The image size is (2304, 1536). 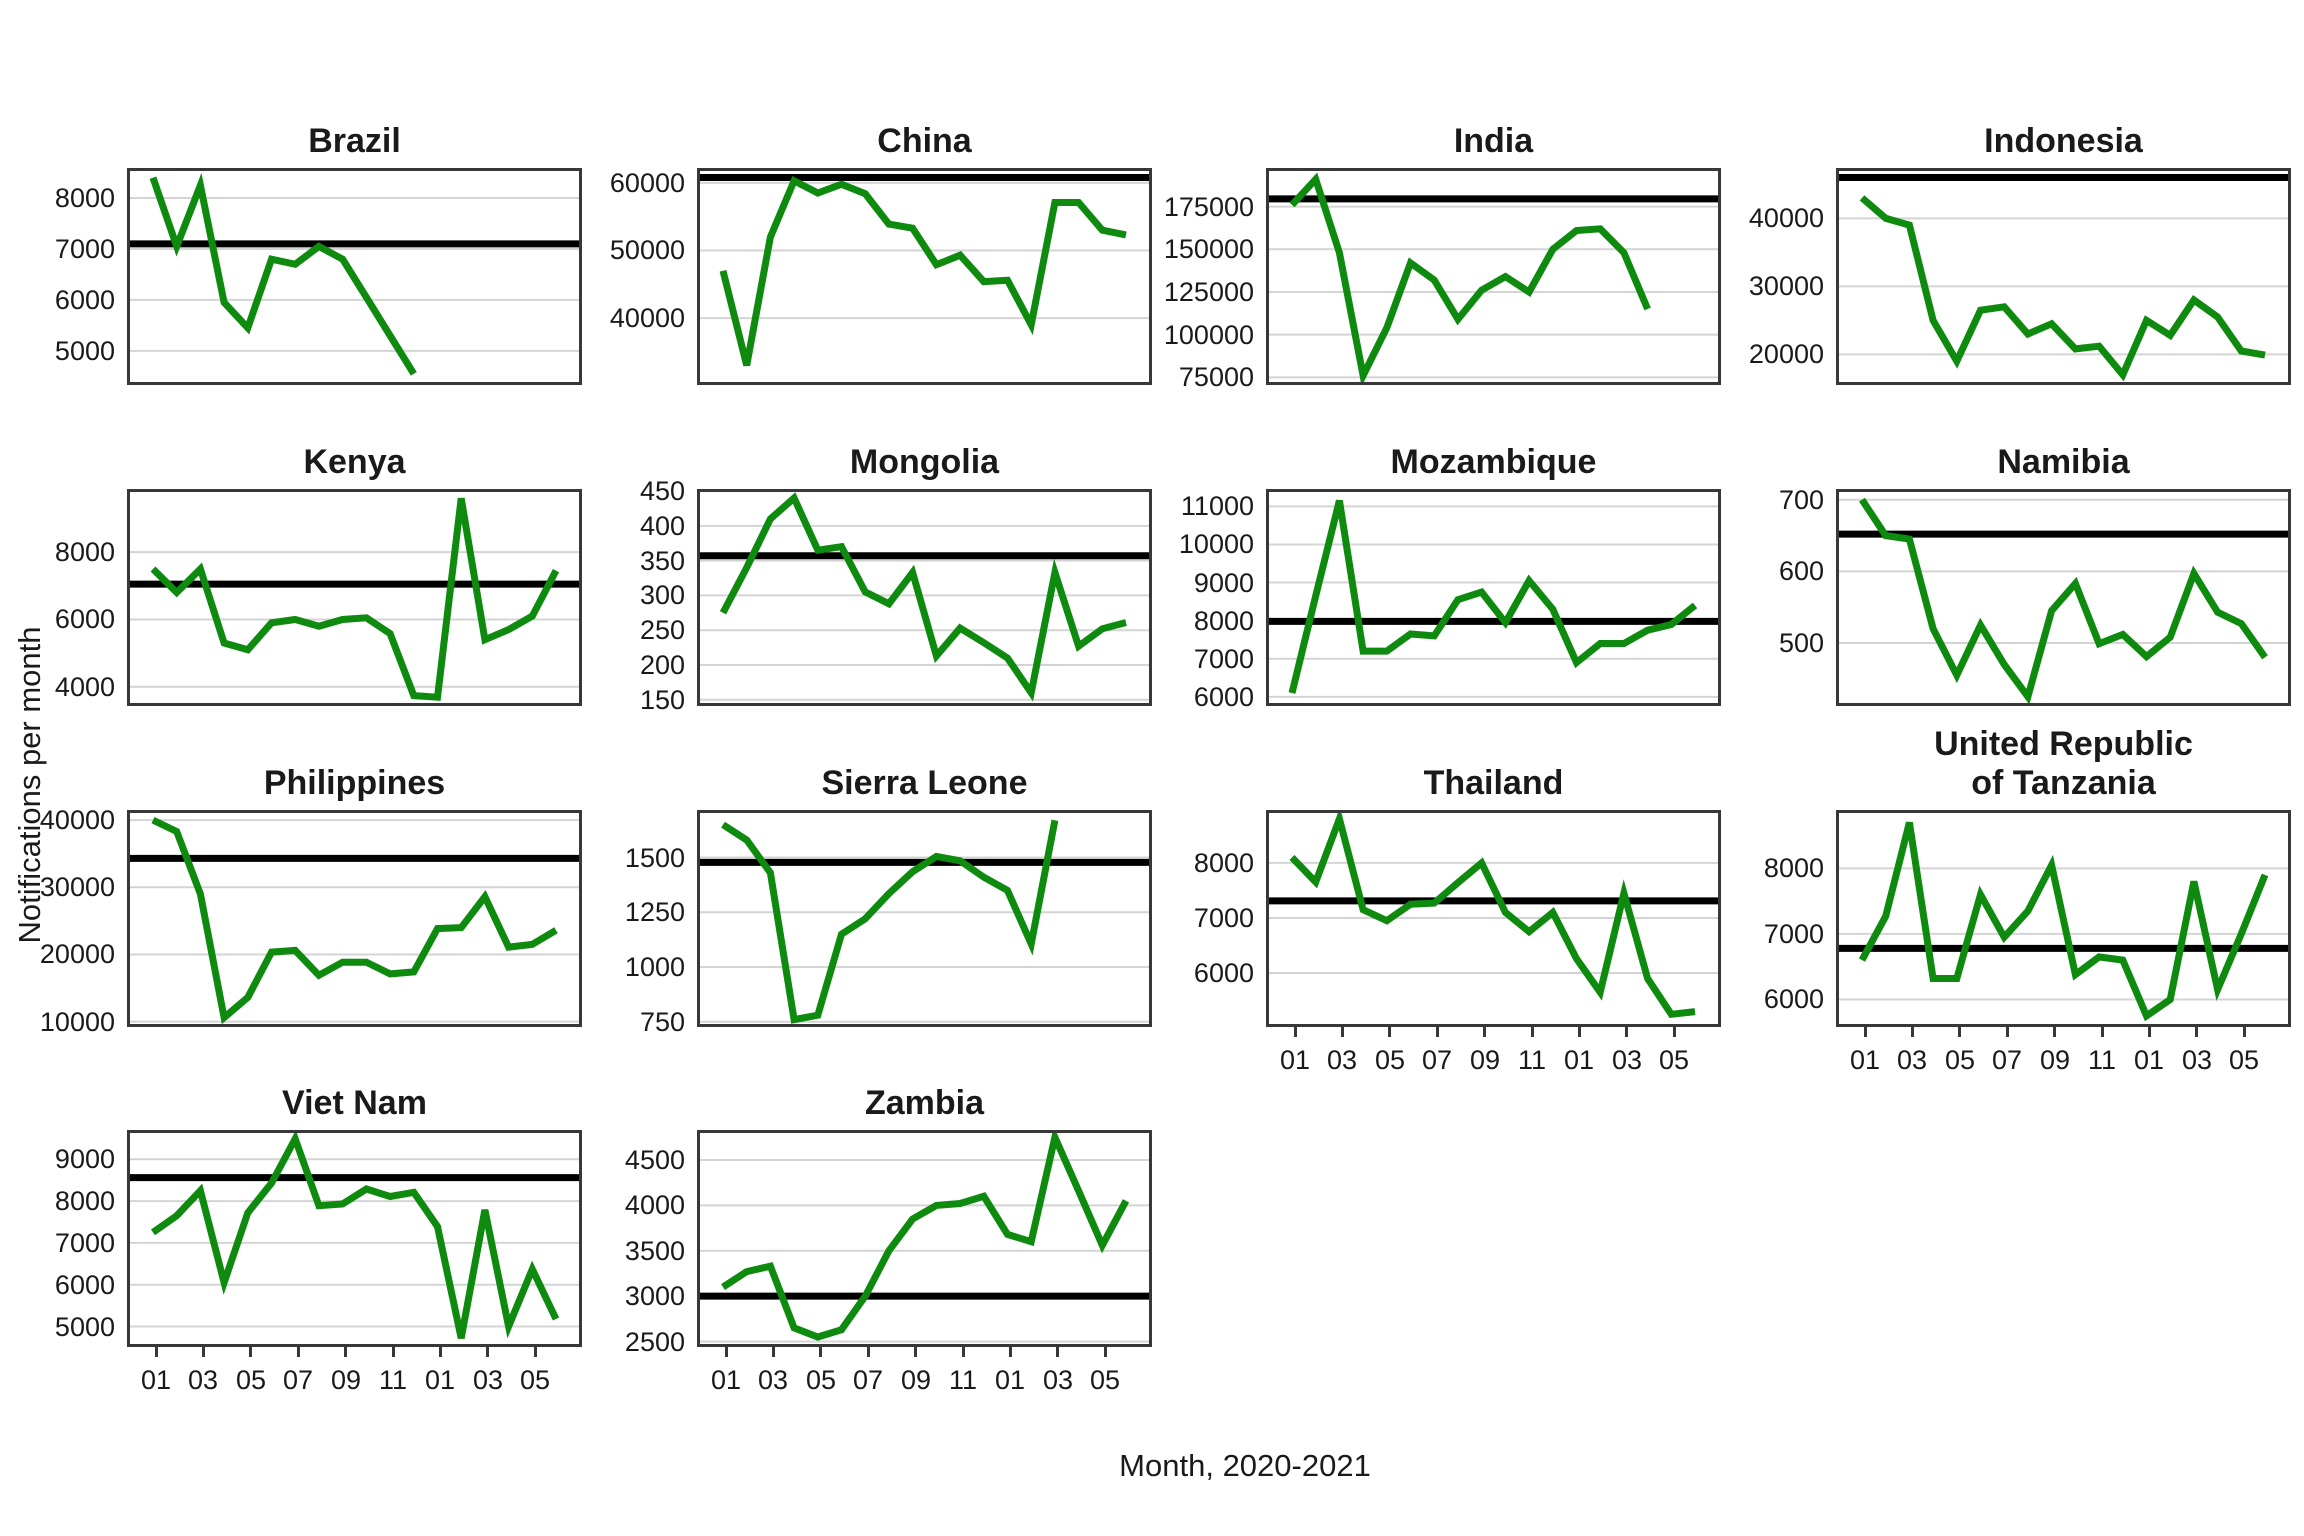 I want to click on y-axis-tick-label: 30000, so click(x=1786, y=286).